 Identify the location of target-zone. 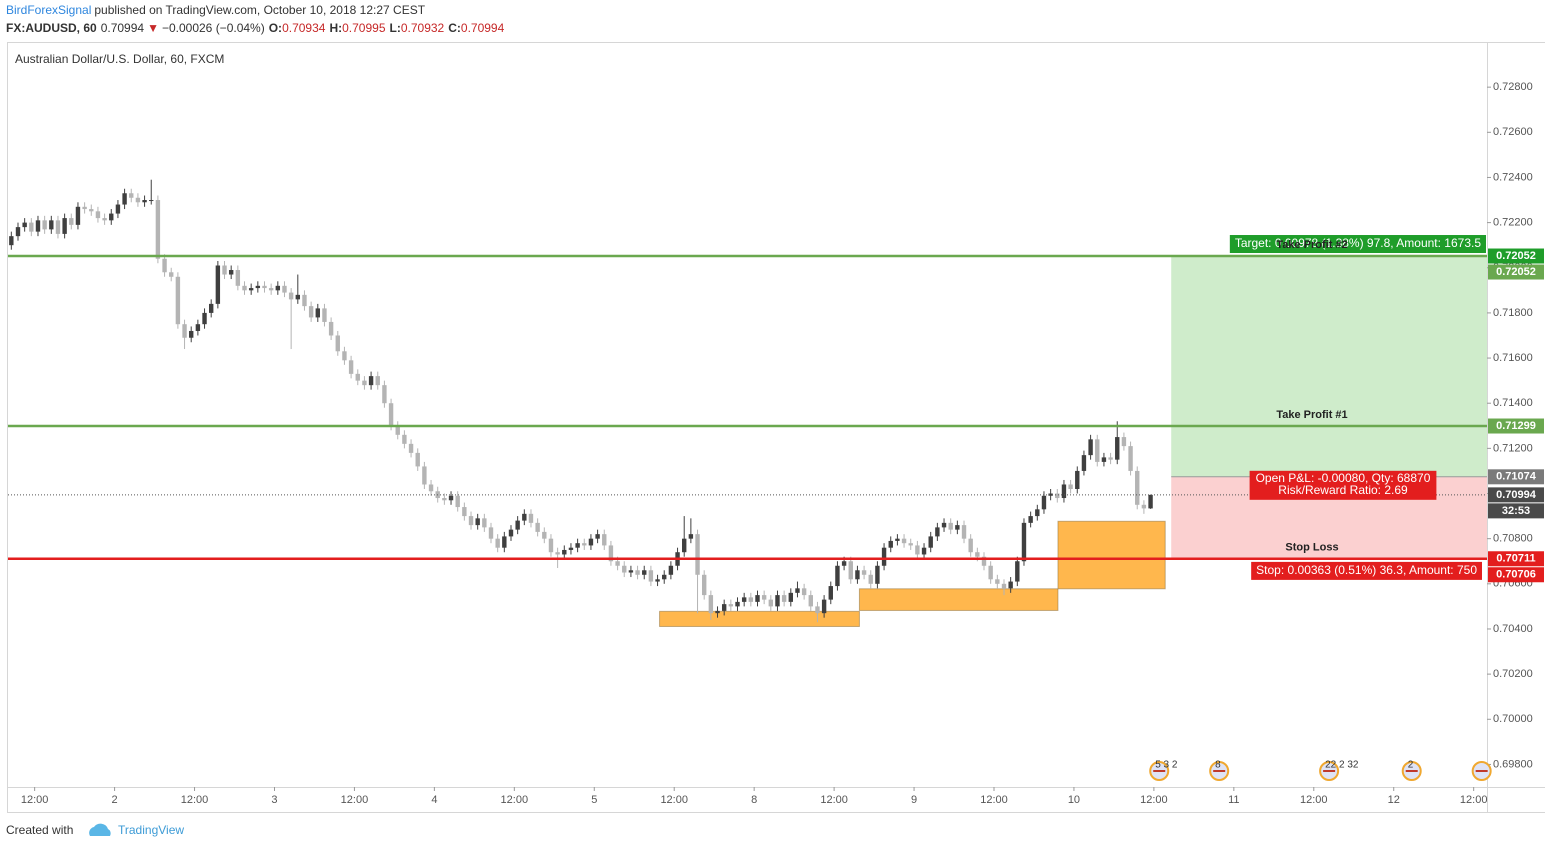
(1329, 366).